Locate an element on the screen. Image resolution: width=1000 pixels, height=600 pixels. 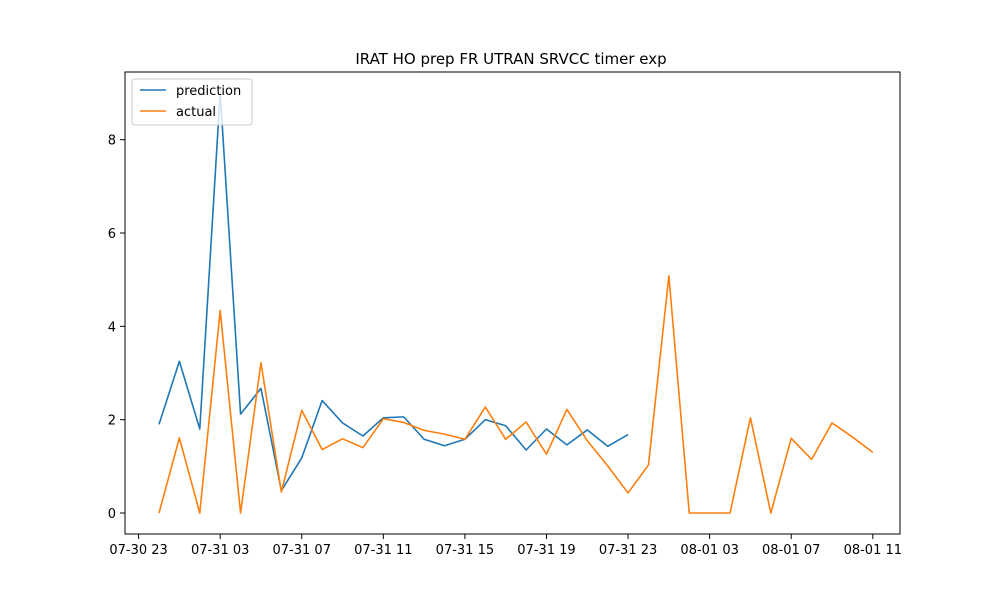
y-axis: 0 2 4 6 8 is located at coordinates (116, 328).